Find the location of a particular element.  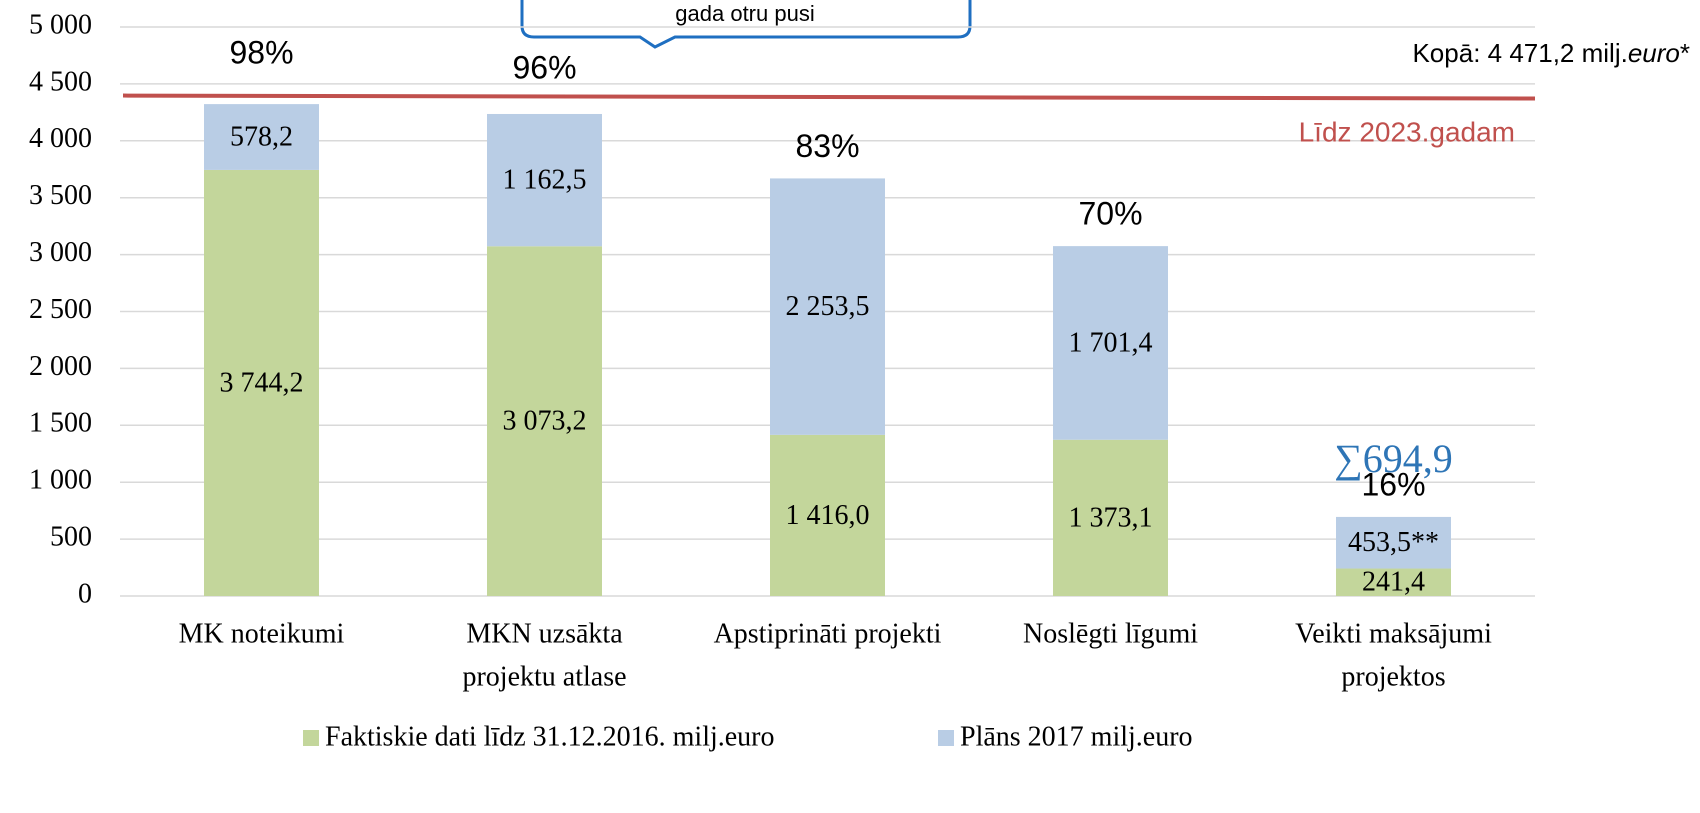

value-label: 1 162,5 is located at coordinates (545, 180).